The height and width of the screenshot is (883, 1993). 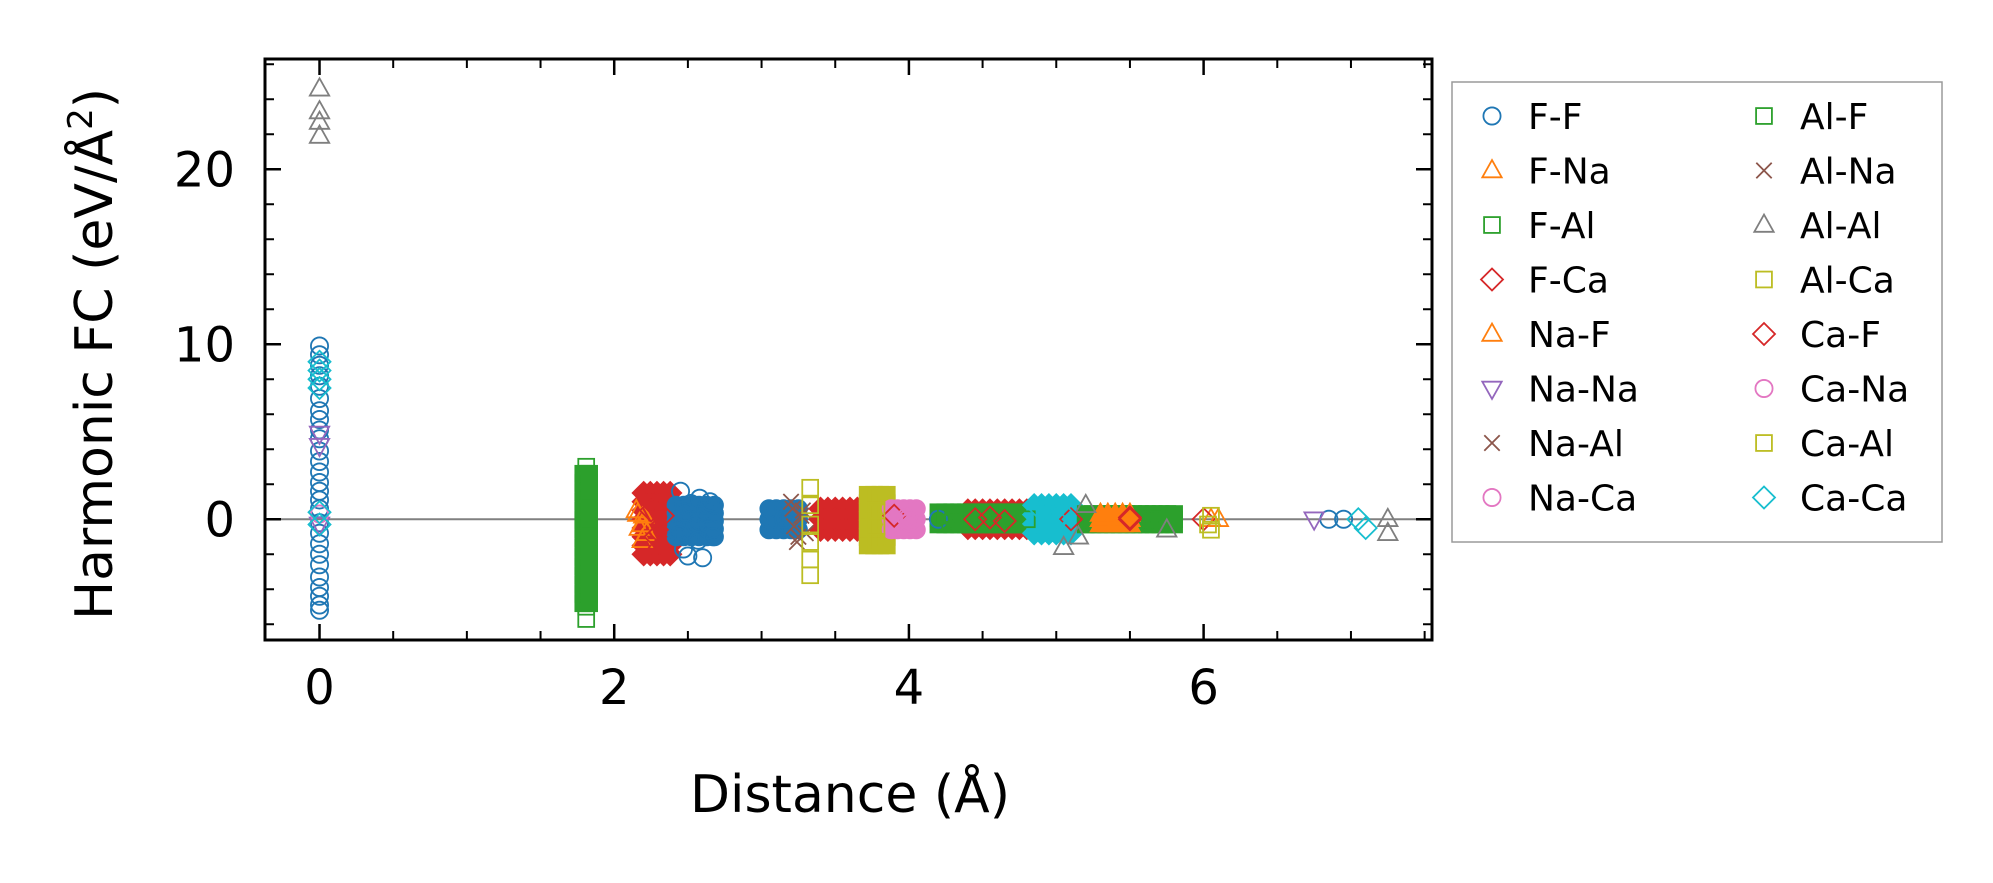 What do you see at coordinates (319, 688) in the screenshot?
I see `x-tick-label: 0` at bounding box center [319, 688].